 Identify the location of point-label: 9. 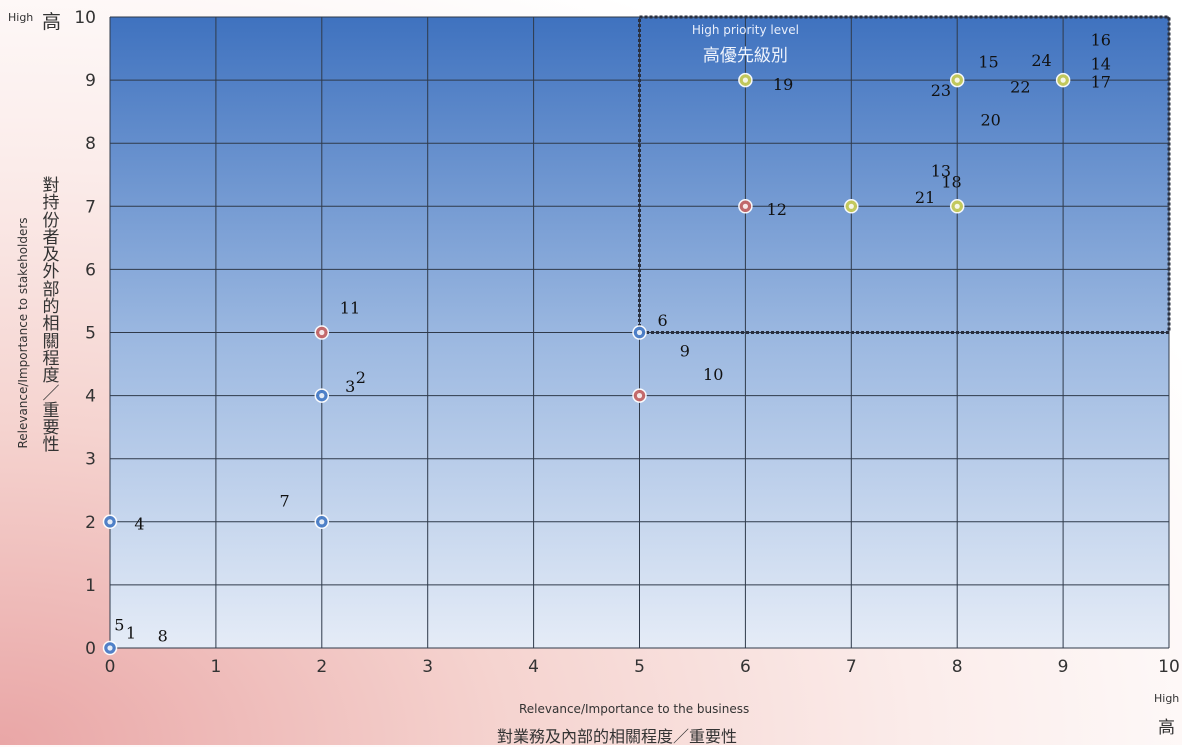
(685, 350).